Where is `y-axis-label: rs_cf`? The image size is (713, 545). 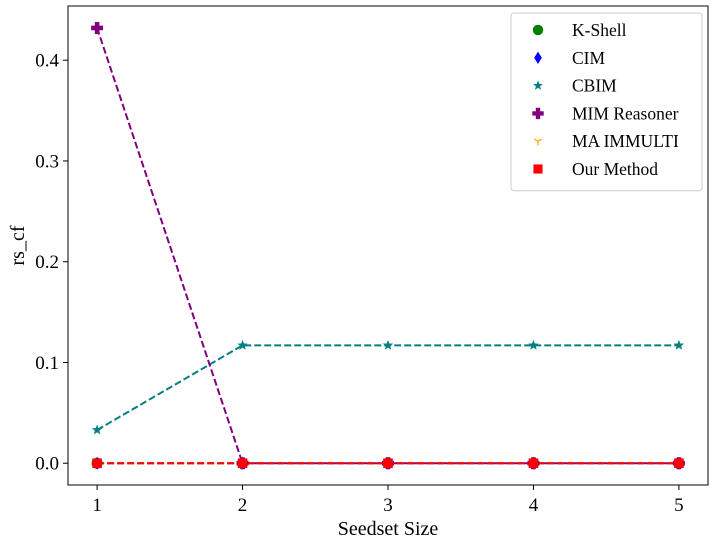
y-axis-label: rs_cf is located at coordinates (18, 245).